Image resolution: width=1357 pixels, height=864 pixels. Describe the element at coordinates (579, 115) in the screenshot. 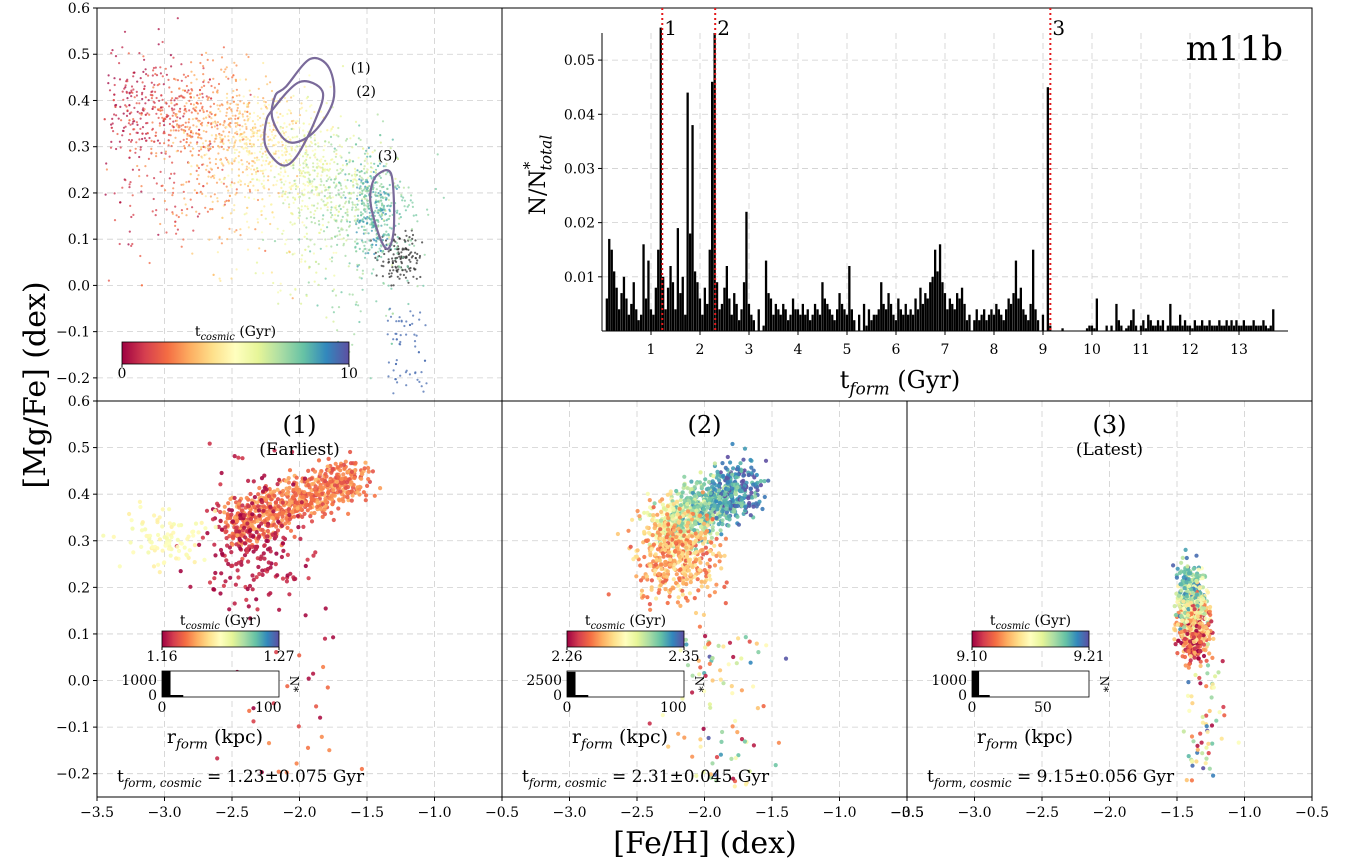

I see `hist-ytick-label-3: 0.04` at that location.